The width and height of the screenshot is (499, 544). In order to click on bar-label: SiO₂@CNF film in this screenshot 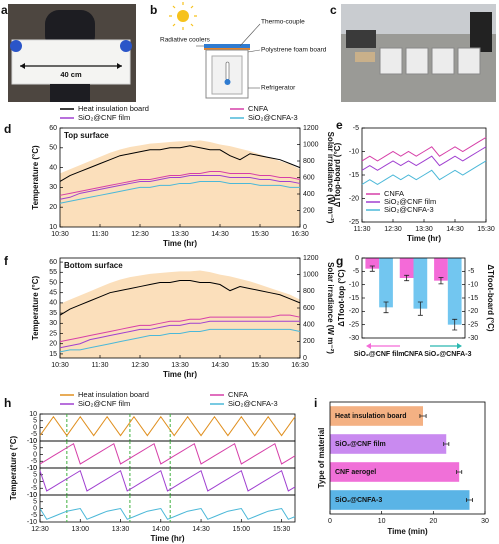, I will do `click(360, 444)`.